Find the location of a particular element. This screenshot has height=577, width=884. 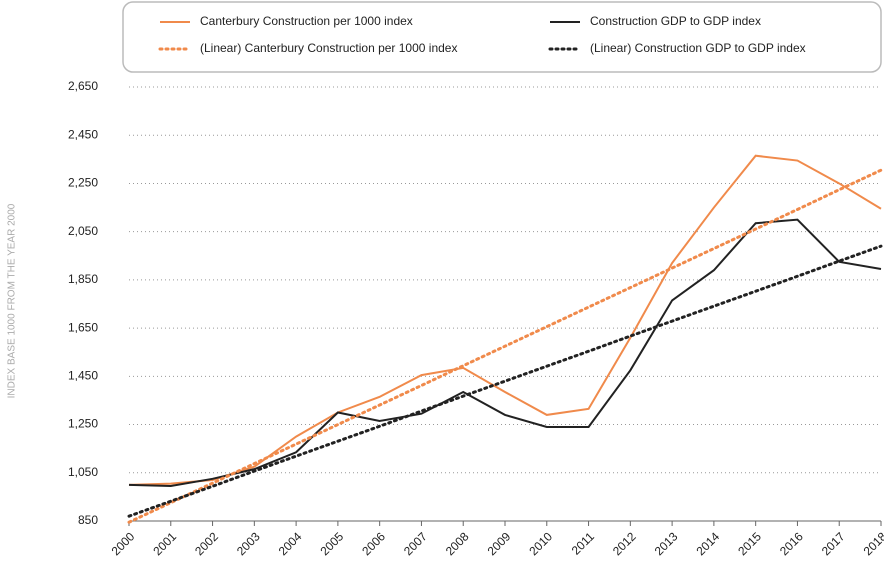

legend-box is located at coordinates (502, 37).